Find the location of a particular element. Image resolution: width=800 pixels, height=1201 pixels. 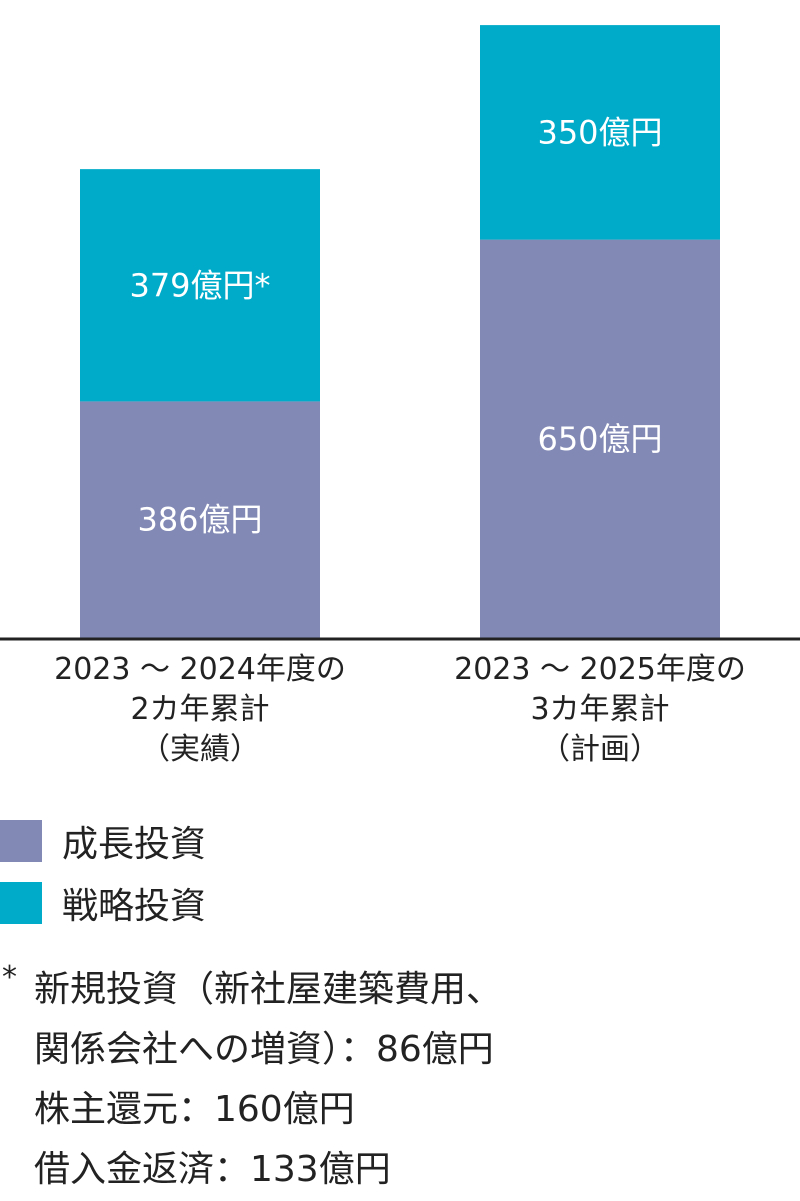

category-label-line: 3カ年累計 is located at coordinates (600, 709).